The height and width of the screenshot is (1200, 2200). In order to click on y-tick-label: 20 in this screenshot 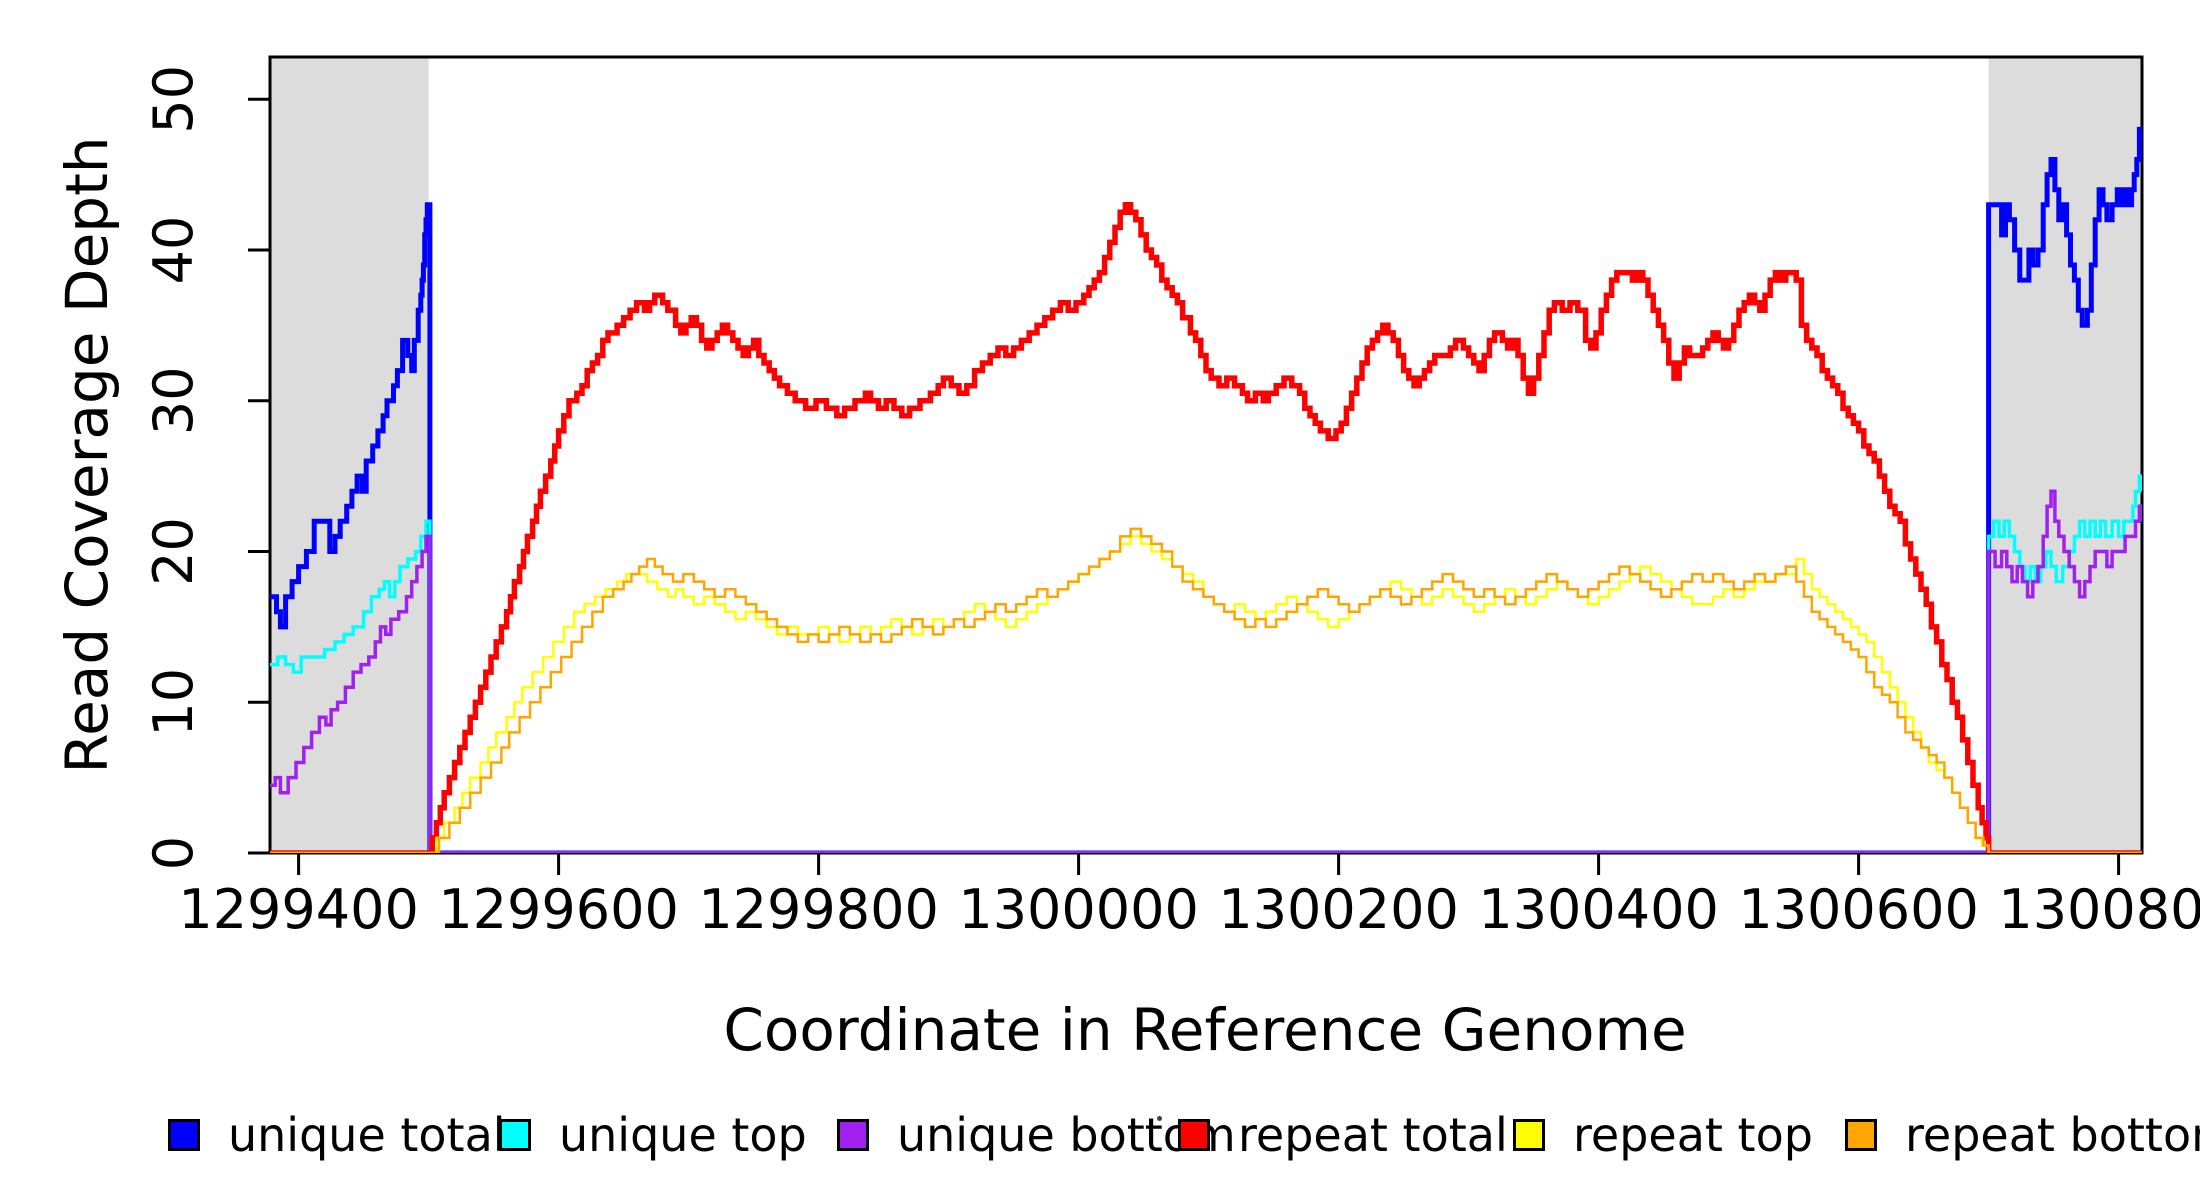, I will do `click(173, 551)`.